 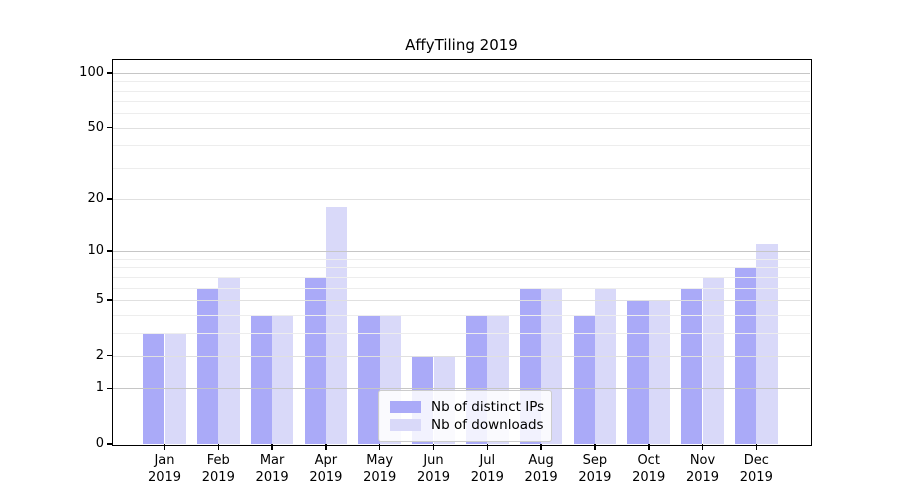 I want to click on legend-entry-distinct-ips: Nb of distinct IPs, so click(x=465, y=406).